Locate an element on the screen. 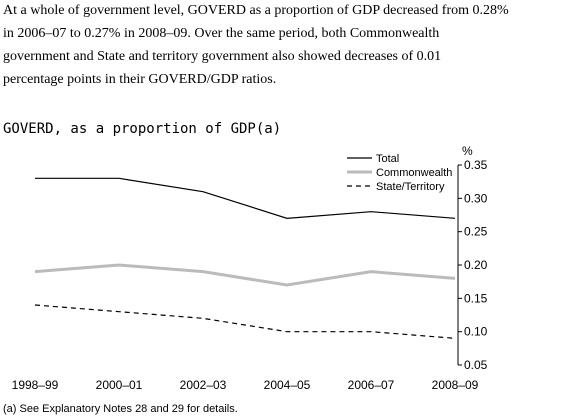 The width and height of the screenshot is (570, 419). x-tick-label: 2000–01 is located at coordinates (119, 385).